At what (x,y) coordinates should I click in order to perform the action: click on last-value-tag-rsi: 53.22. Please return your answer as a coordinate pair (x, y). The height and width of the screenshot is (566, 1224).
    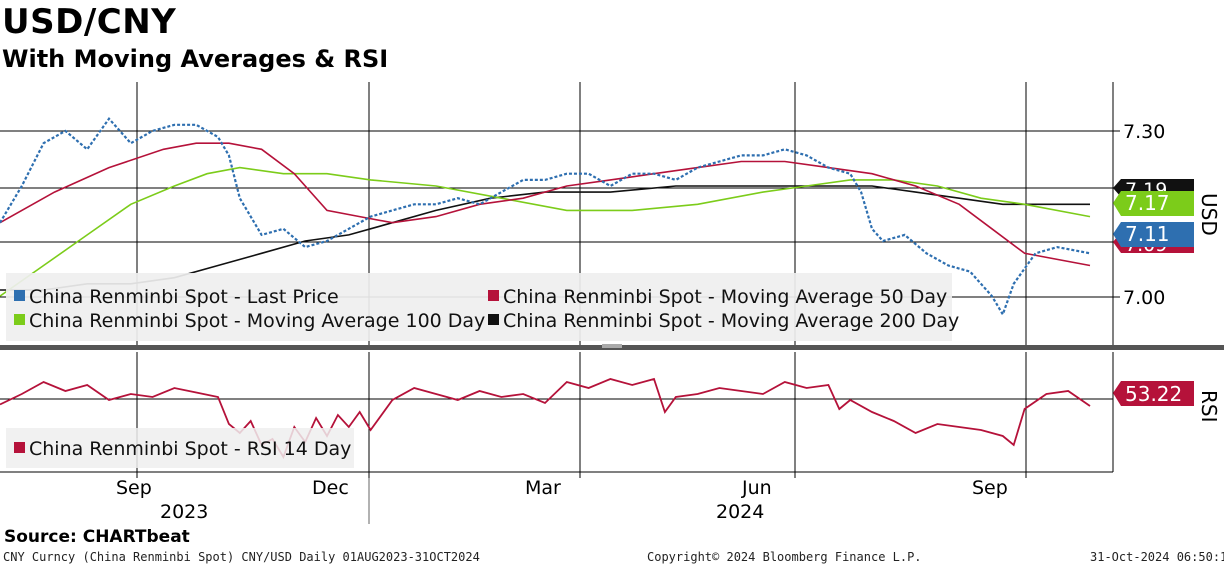
    Looking at the image, I should click on (1153, 393).